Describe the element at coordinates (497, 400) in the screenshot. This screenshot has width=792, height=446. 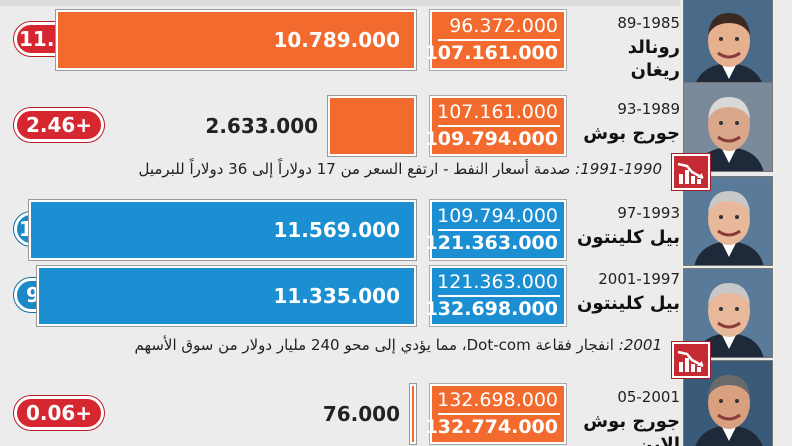
I see `start-employment-value: 132.698.000` at that location.